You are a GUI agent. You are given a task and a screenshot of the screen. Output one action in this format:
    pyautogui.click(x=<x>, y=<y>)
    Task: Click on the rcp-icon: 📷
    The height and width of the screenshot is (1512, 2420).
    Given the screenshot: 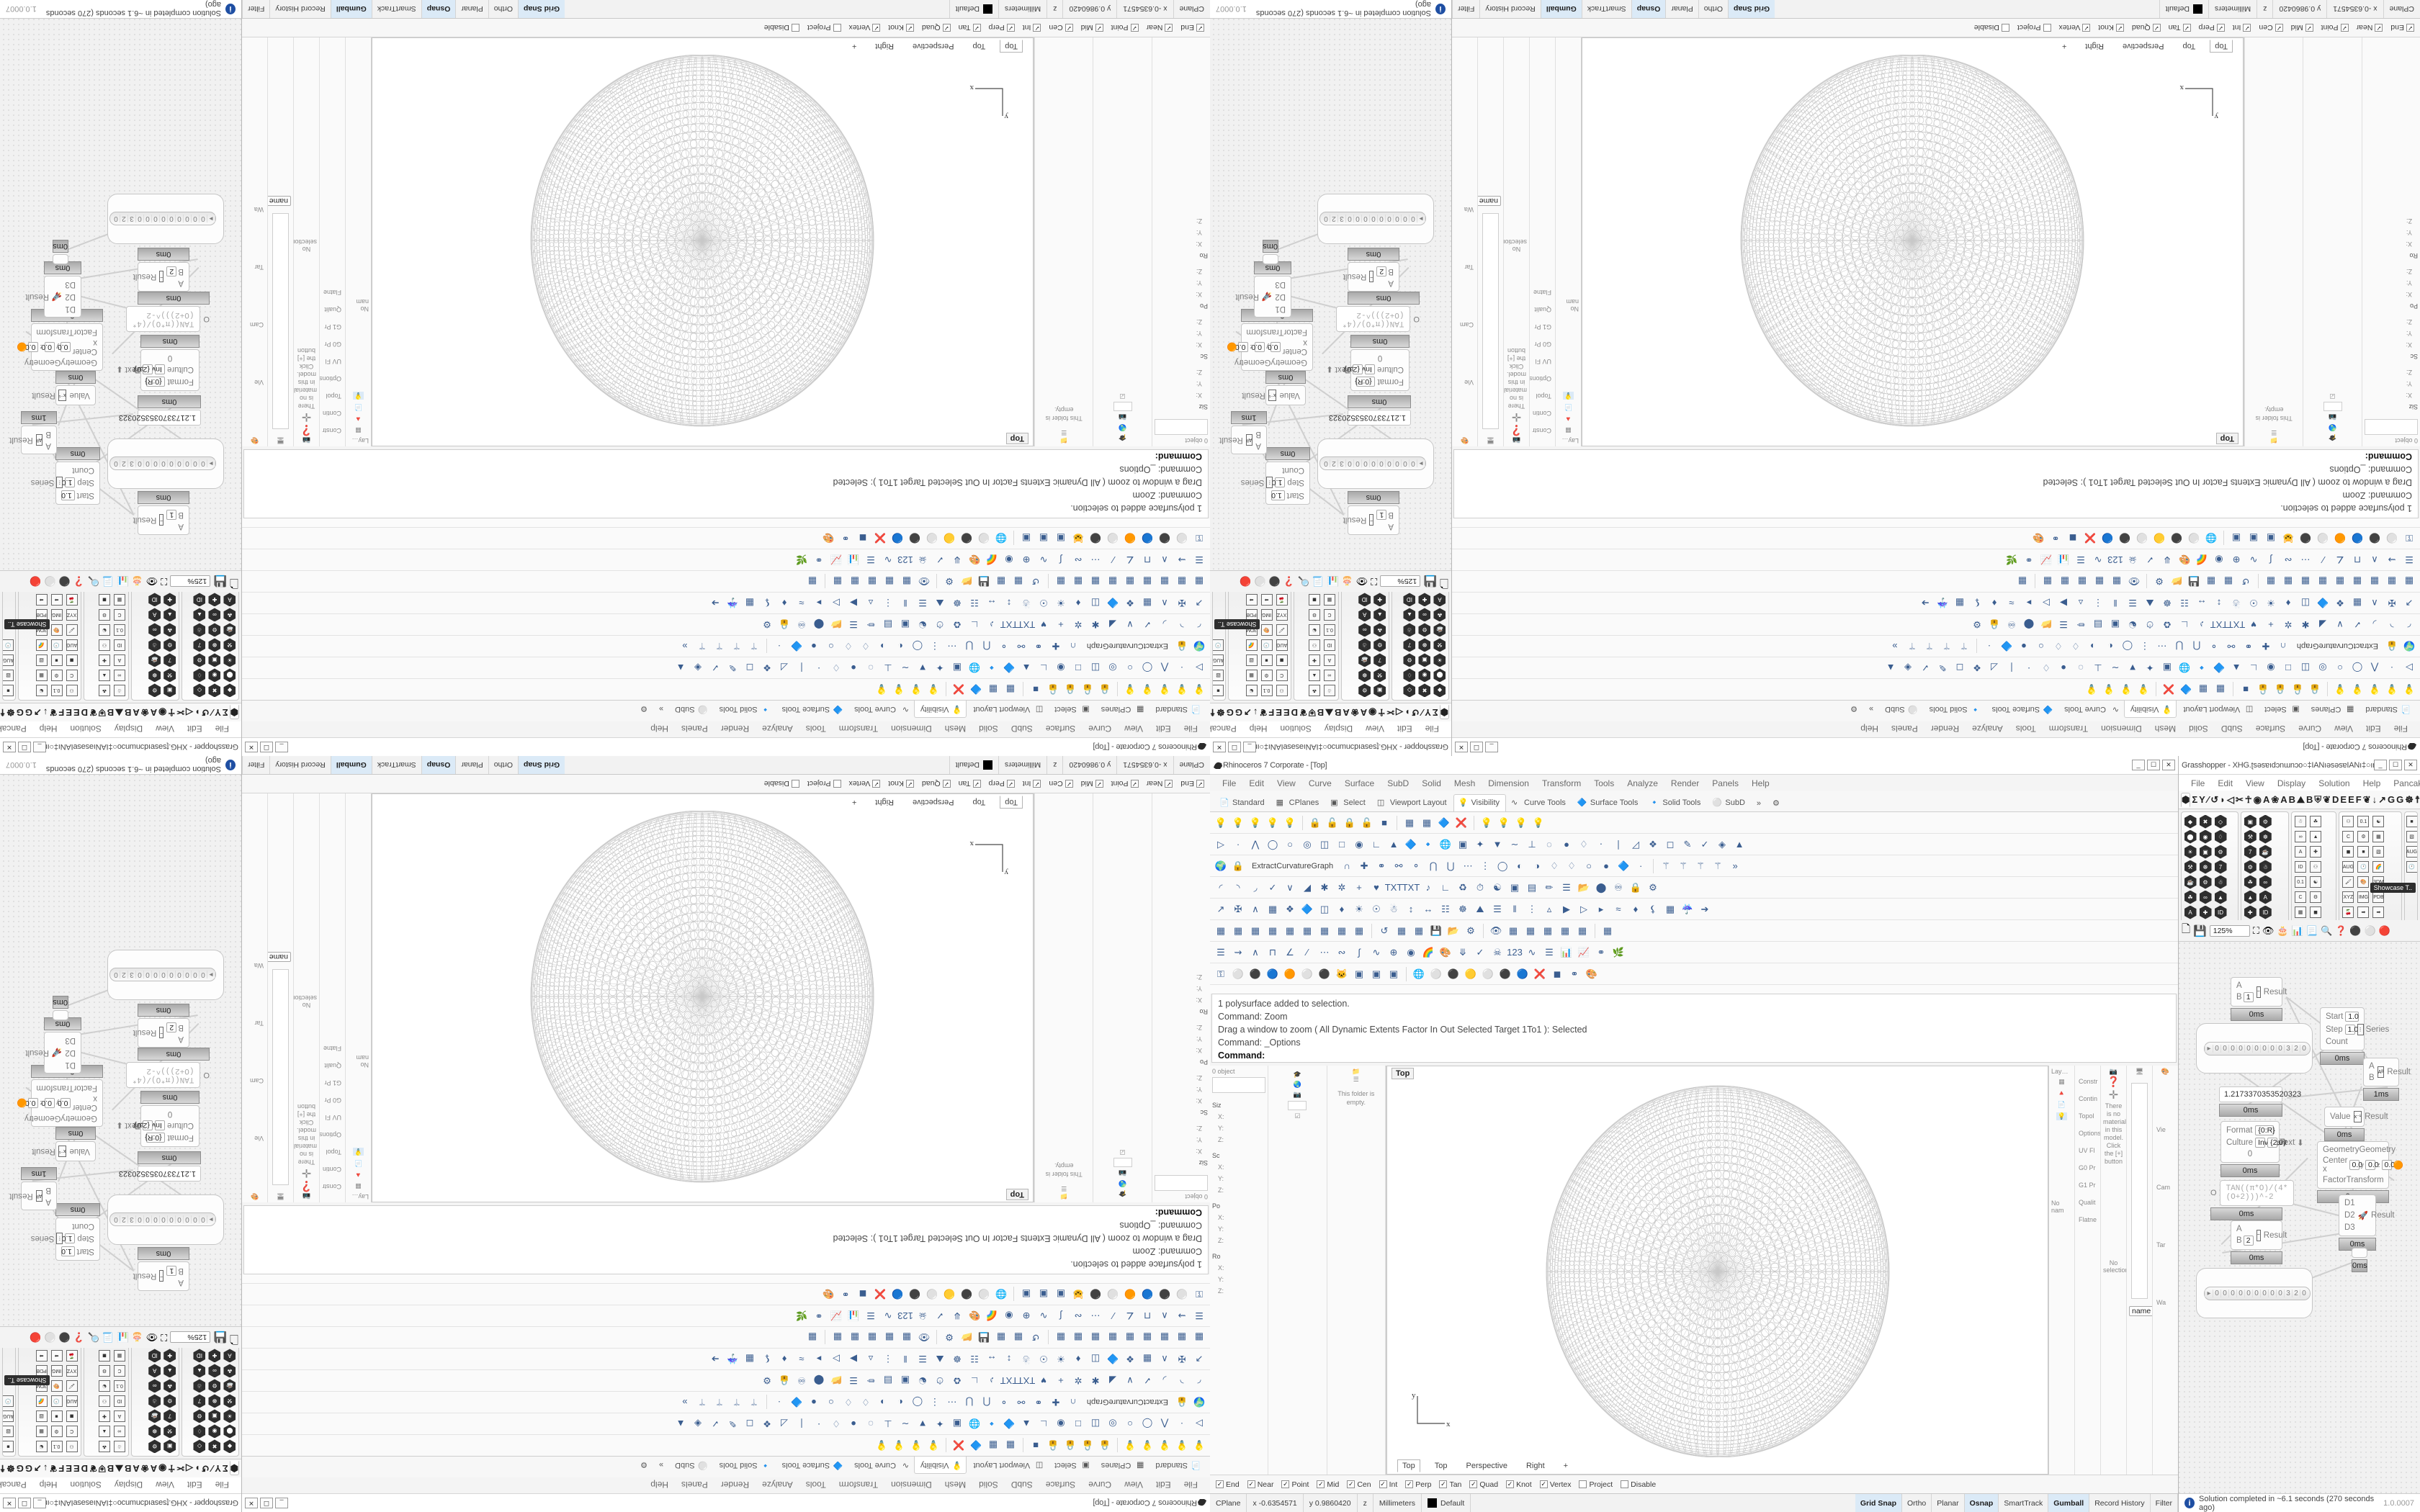 What is the action you would take?
    pyautogui.click(x=2113, y=1071)
    